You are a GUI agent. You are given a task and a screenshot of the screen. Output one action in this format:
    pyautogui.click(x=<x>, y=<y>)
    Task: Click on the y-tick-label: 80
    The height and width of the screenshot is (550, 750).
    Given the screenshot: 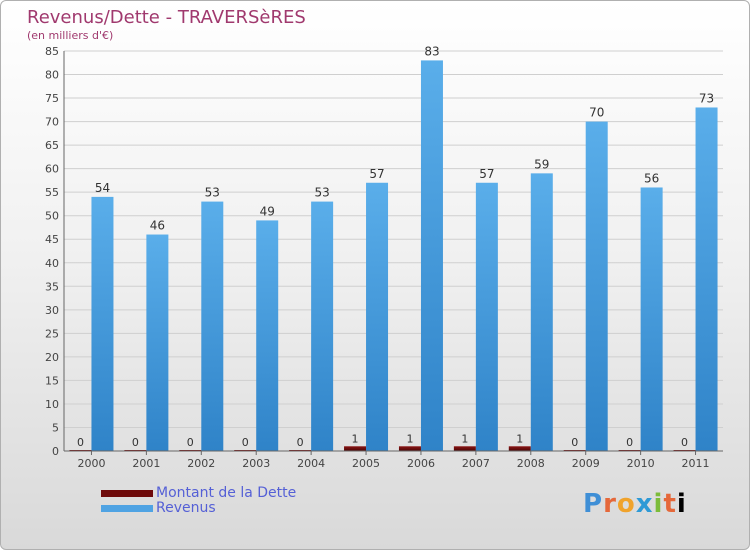 What is the action you would take?
    pyautogui.click(x=52, y=75)
    